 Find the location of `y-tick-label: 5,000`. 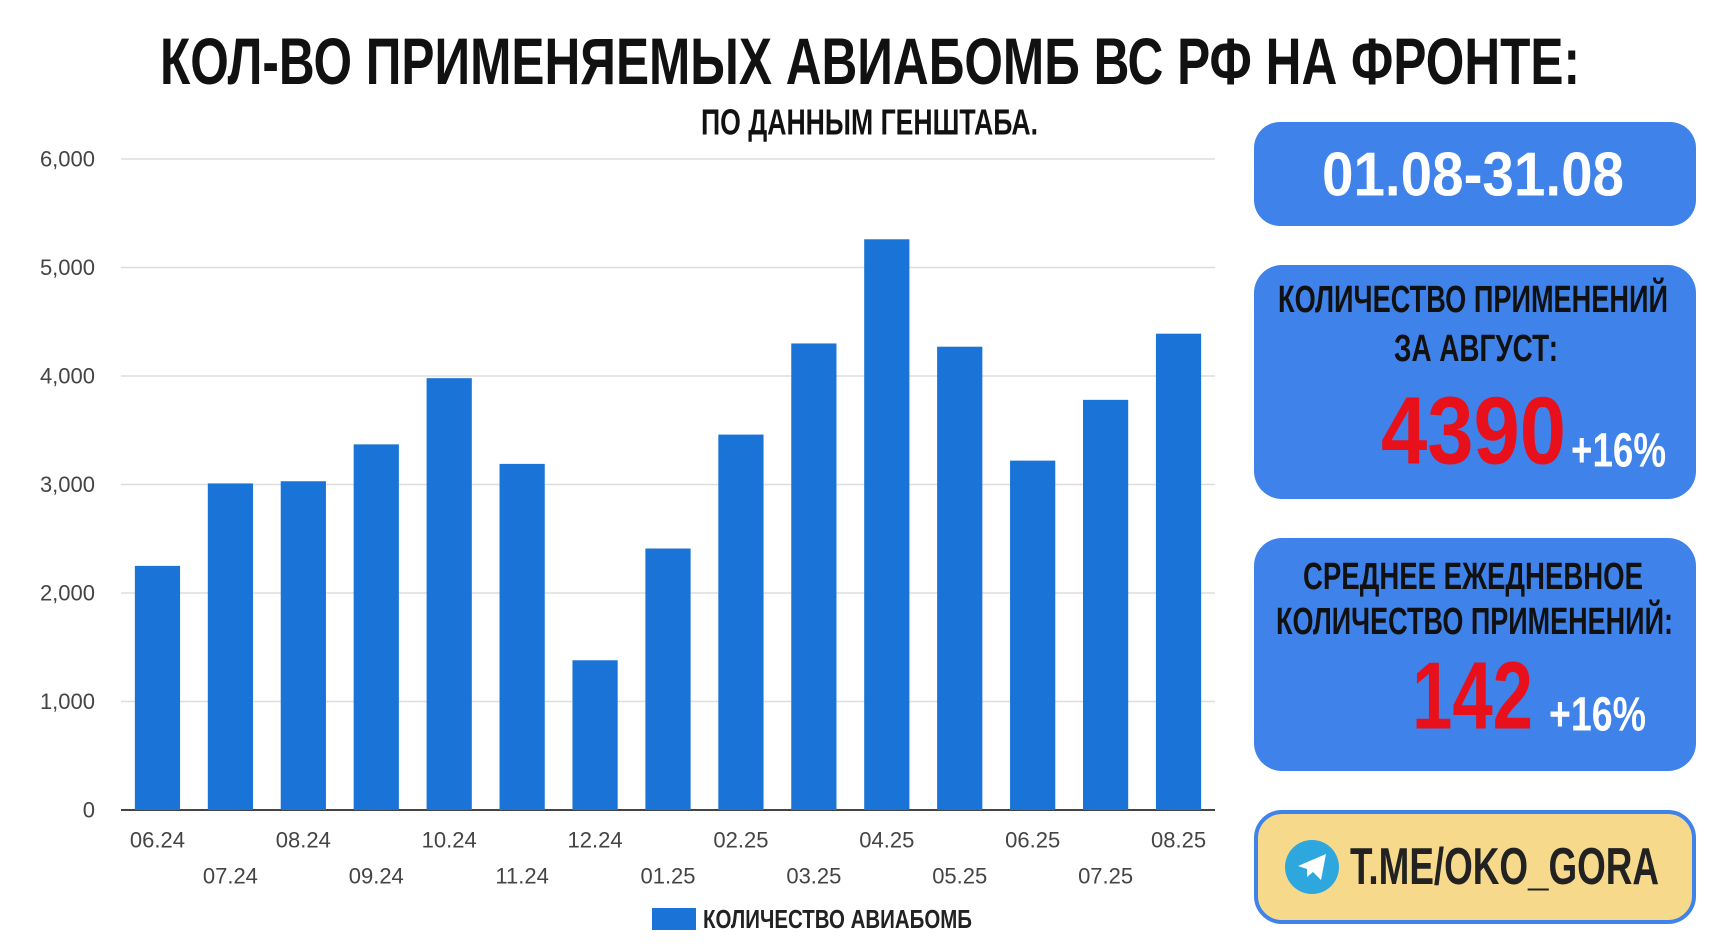

y-tick-label: 5,000 is located at coordinates (67, 267).